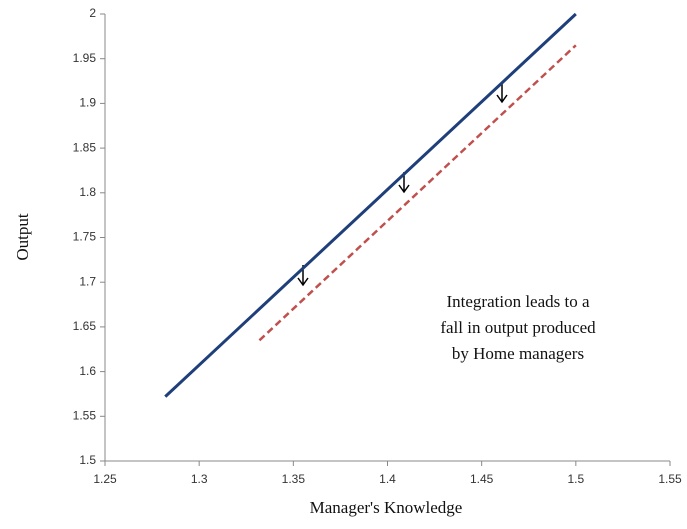 This screenshot has width=687, height=529. I want to click on y-tick-label: 1.5, so click(87, 460).